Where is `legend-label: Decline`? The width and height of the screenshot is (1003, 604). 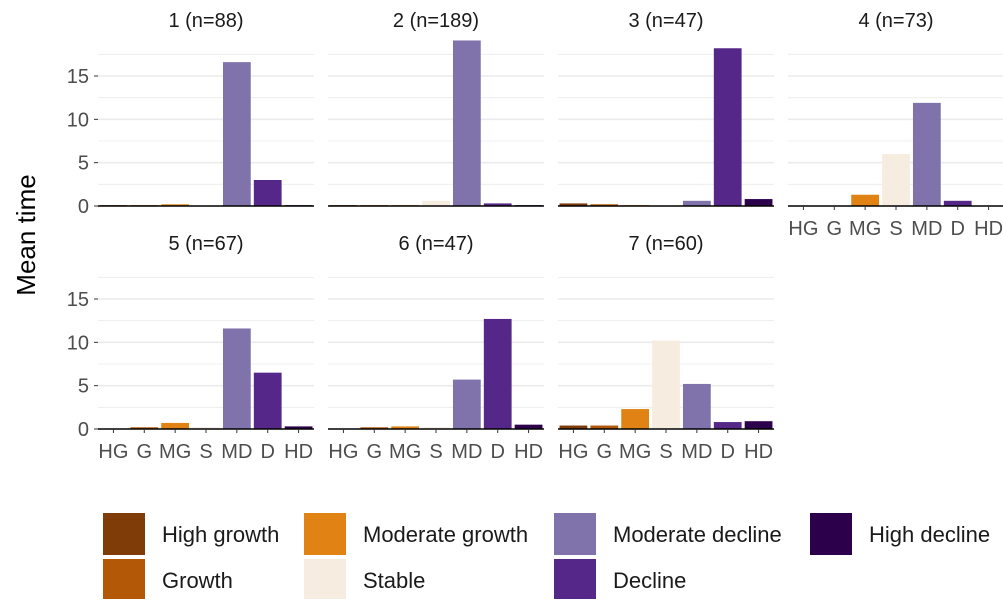 legend-label: Decline is located at coordinates (649, 580).